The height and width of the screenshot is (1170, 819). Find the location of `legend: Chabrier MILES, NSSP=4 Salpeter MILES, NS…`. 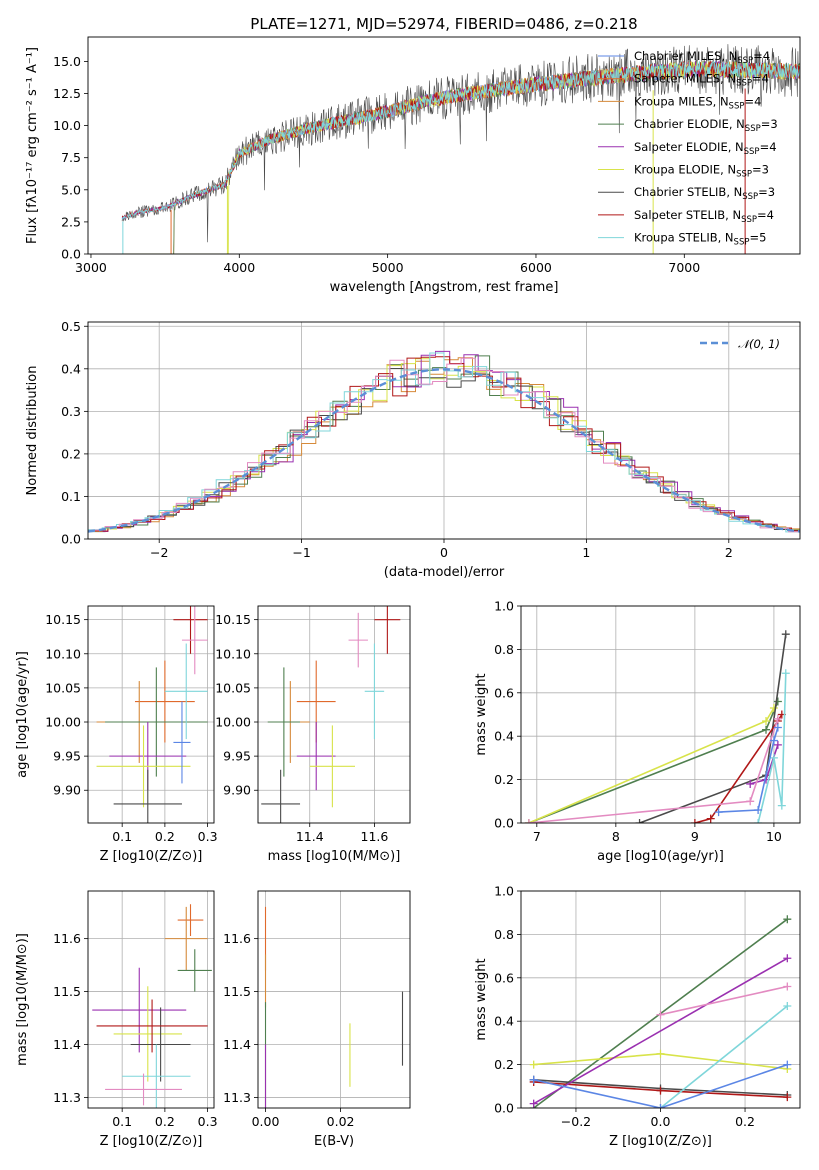

legend: Chabrier MILES, NSSP=4 Salpeter MILES, NS… is located at coordinates (688, 148).